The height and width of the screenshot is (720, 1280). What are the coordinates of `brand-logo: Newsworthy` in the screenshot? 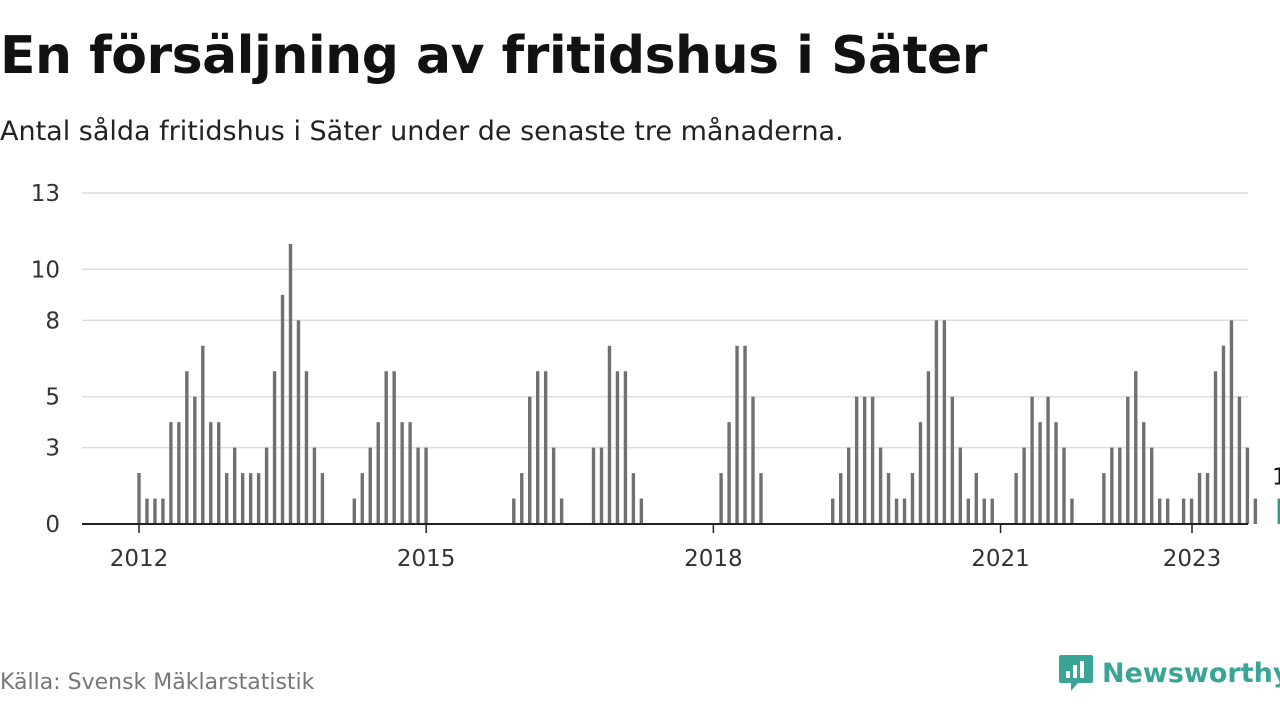 It's located at (1169, 673).